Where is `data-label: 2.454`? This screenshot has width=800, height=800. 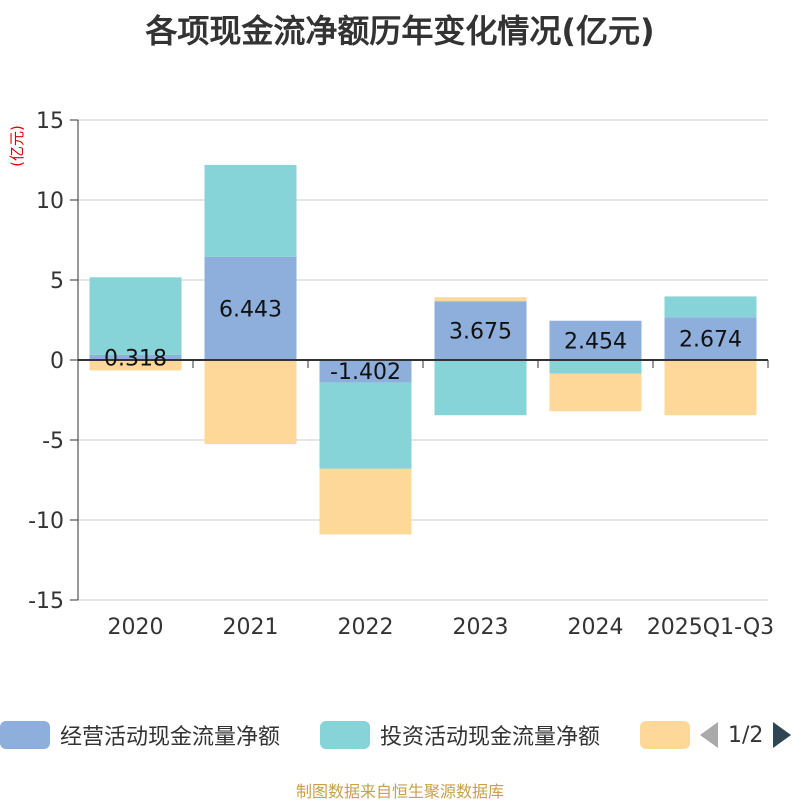 data-label: 2.454 is located at coordinates (595, 341).